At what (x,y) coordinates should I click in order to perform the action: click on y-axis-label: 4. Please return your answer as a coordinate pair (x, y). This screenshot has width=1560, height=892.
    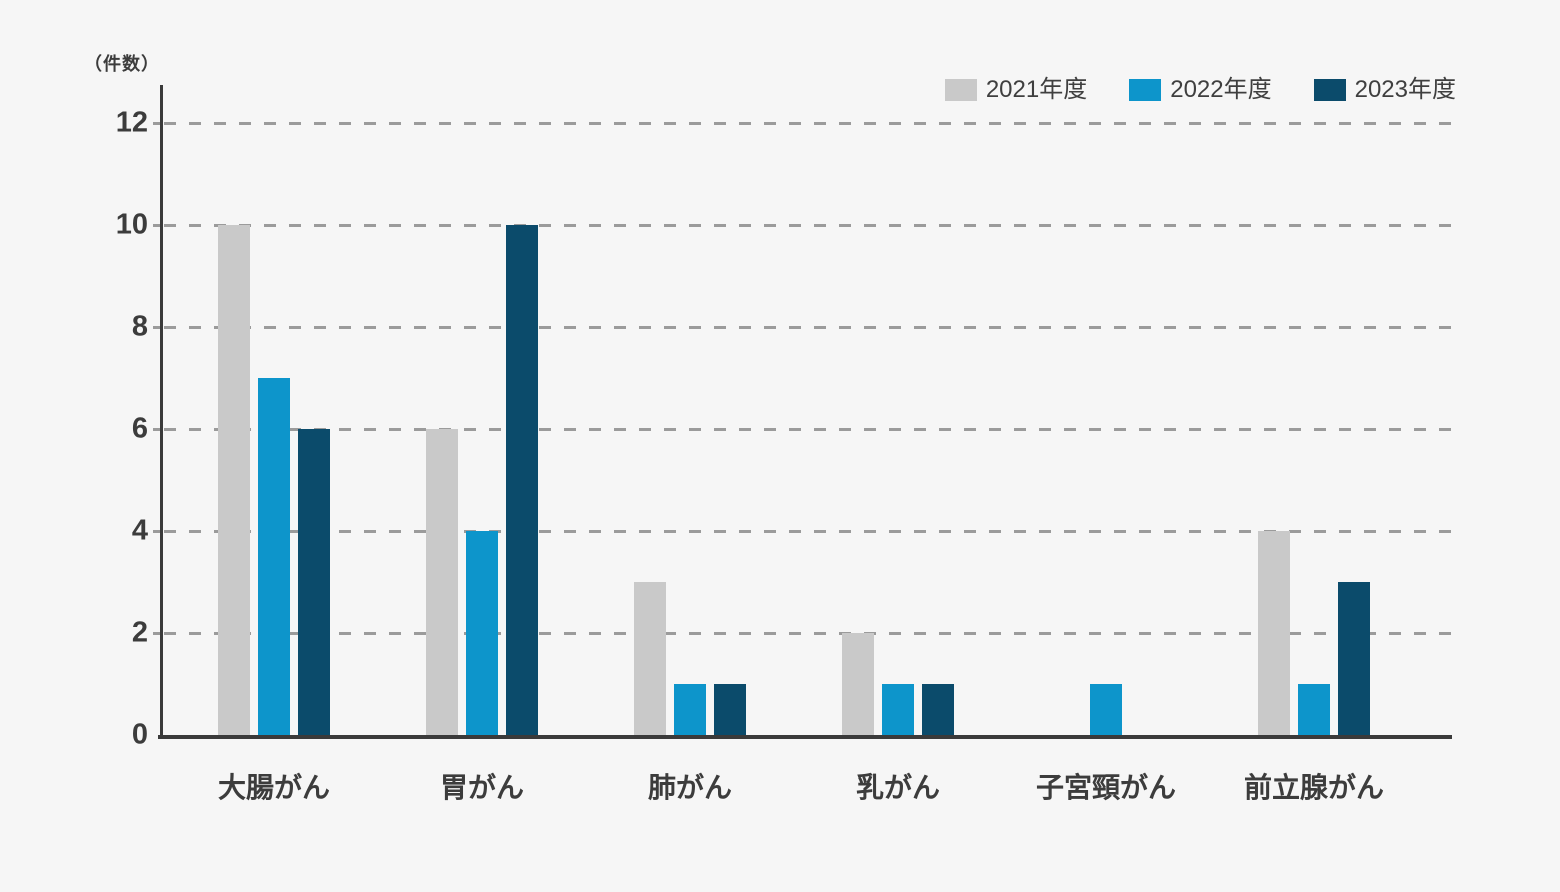
    Looking at the image, I should click on (139, 530).